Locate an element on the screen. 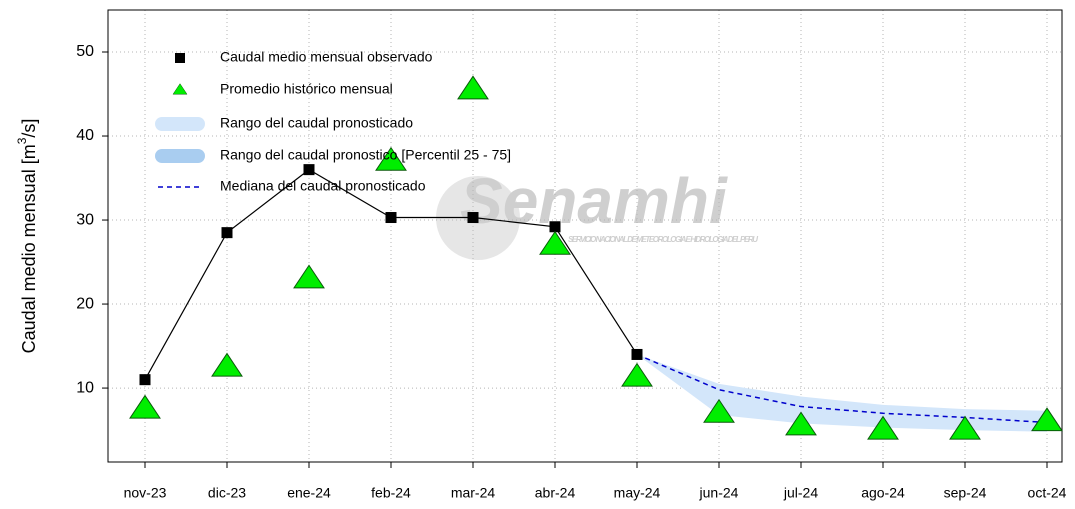  legend-label: Promedio histórico mensual is located at coordinates (306, 89).